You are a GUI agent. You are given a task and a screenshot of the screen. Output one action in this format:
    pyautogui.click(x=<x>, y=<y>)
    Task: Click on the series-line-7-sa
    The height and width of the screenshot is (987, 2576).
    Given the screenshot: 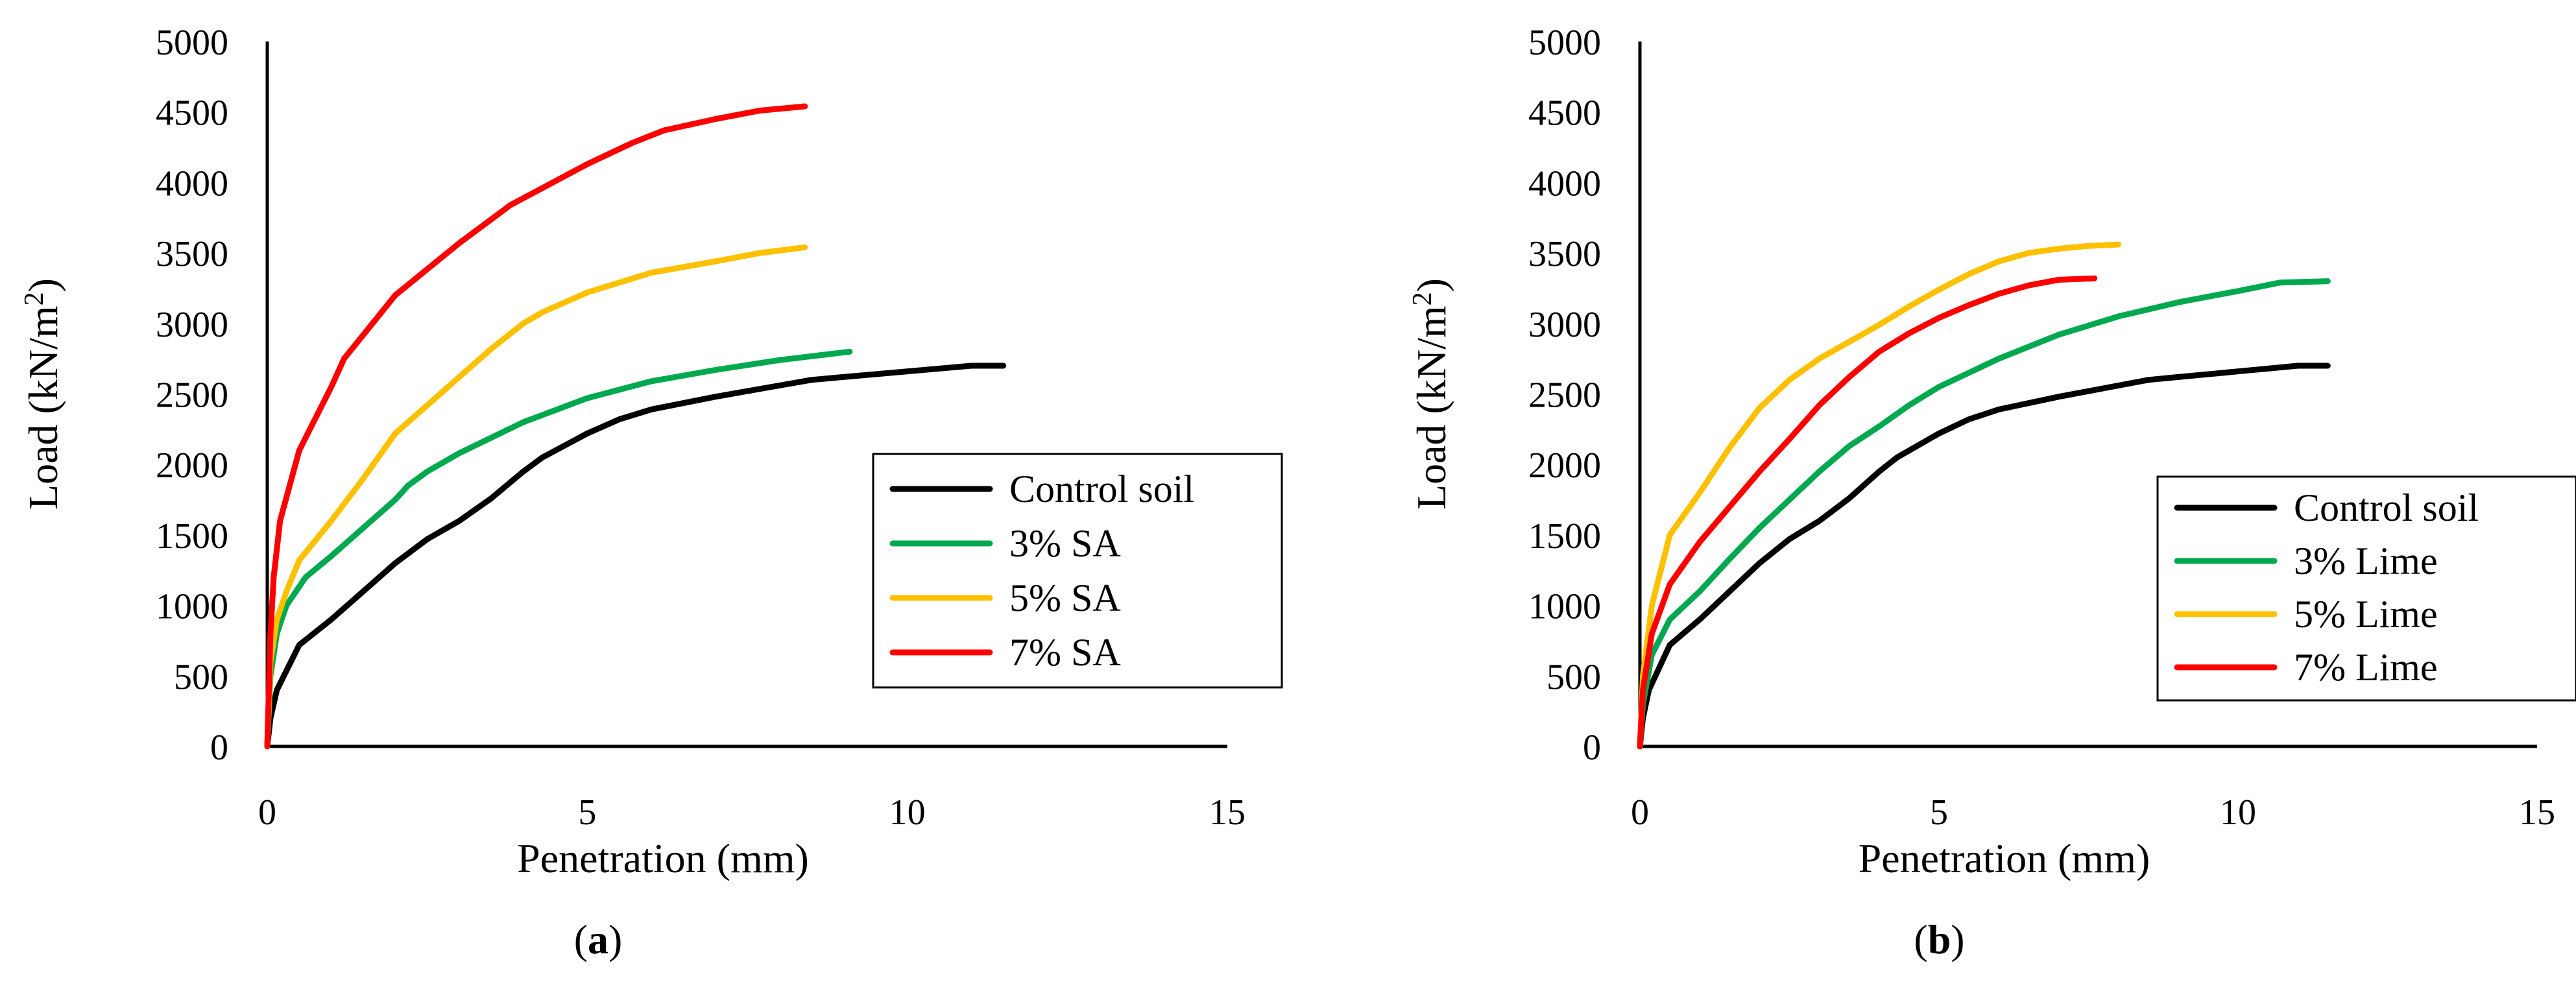 What is the action you would take?
    pyautogui.click(x=536, y=426)
    